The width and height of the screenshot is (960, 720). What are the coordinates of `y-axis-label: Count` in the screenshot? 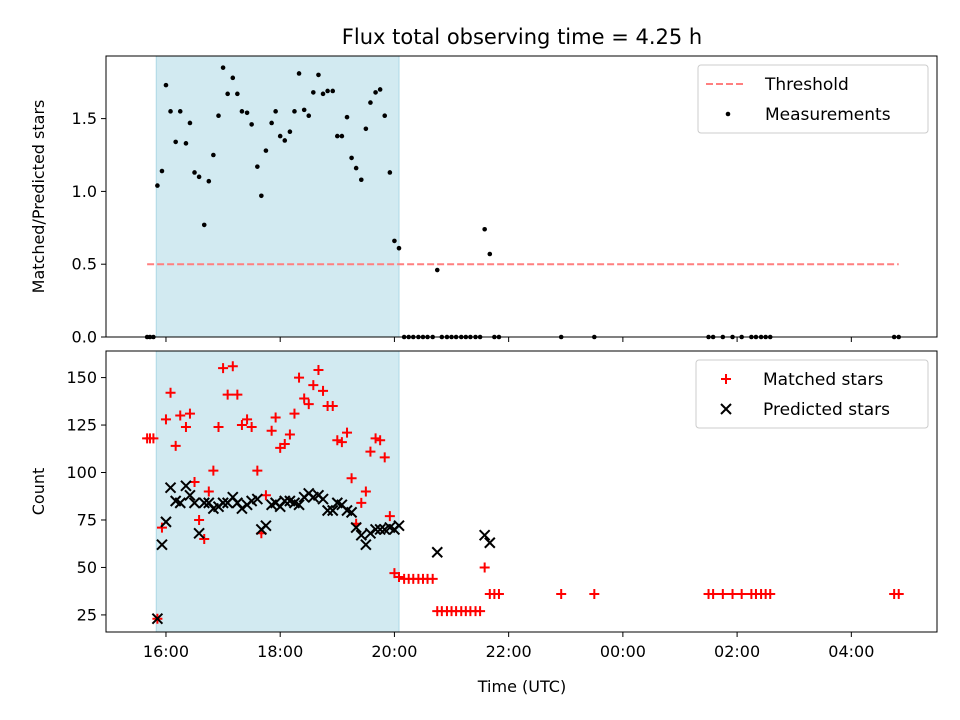 It's located at (38, 492).